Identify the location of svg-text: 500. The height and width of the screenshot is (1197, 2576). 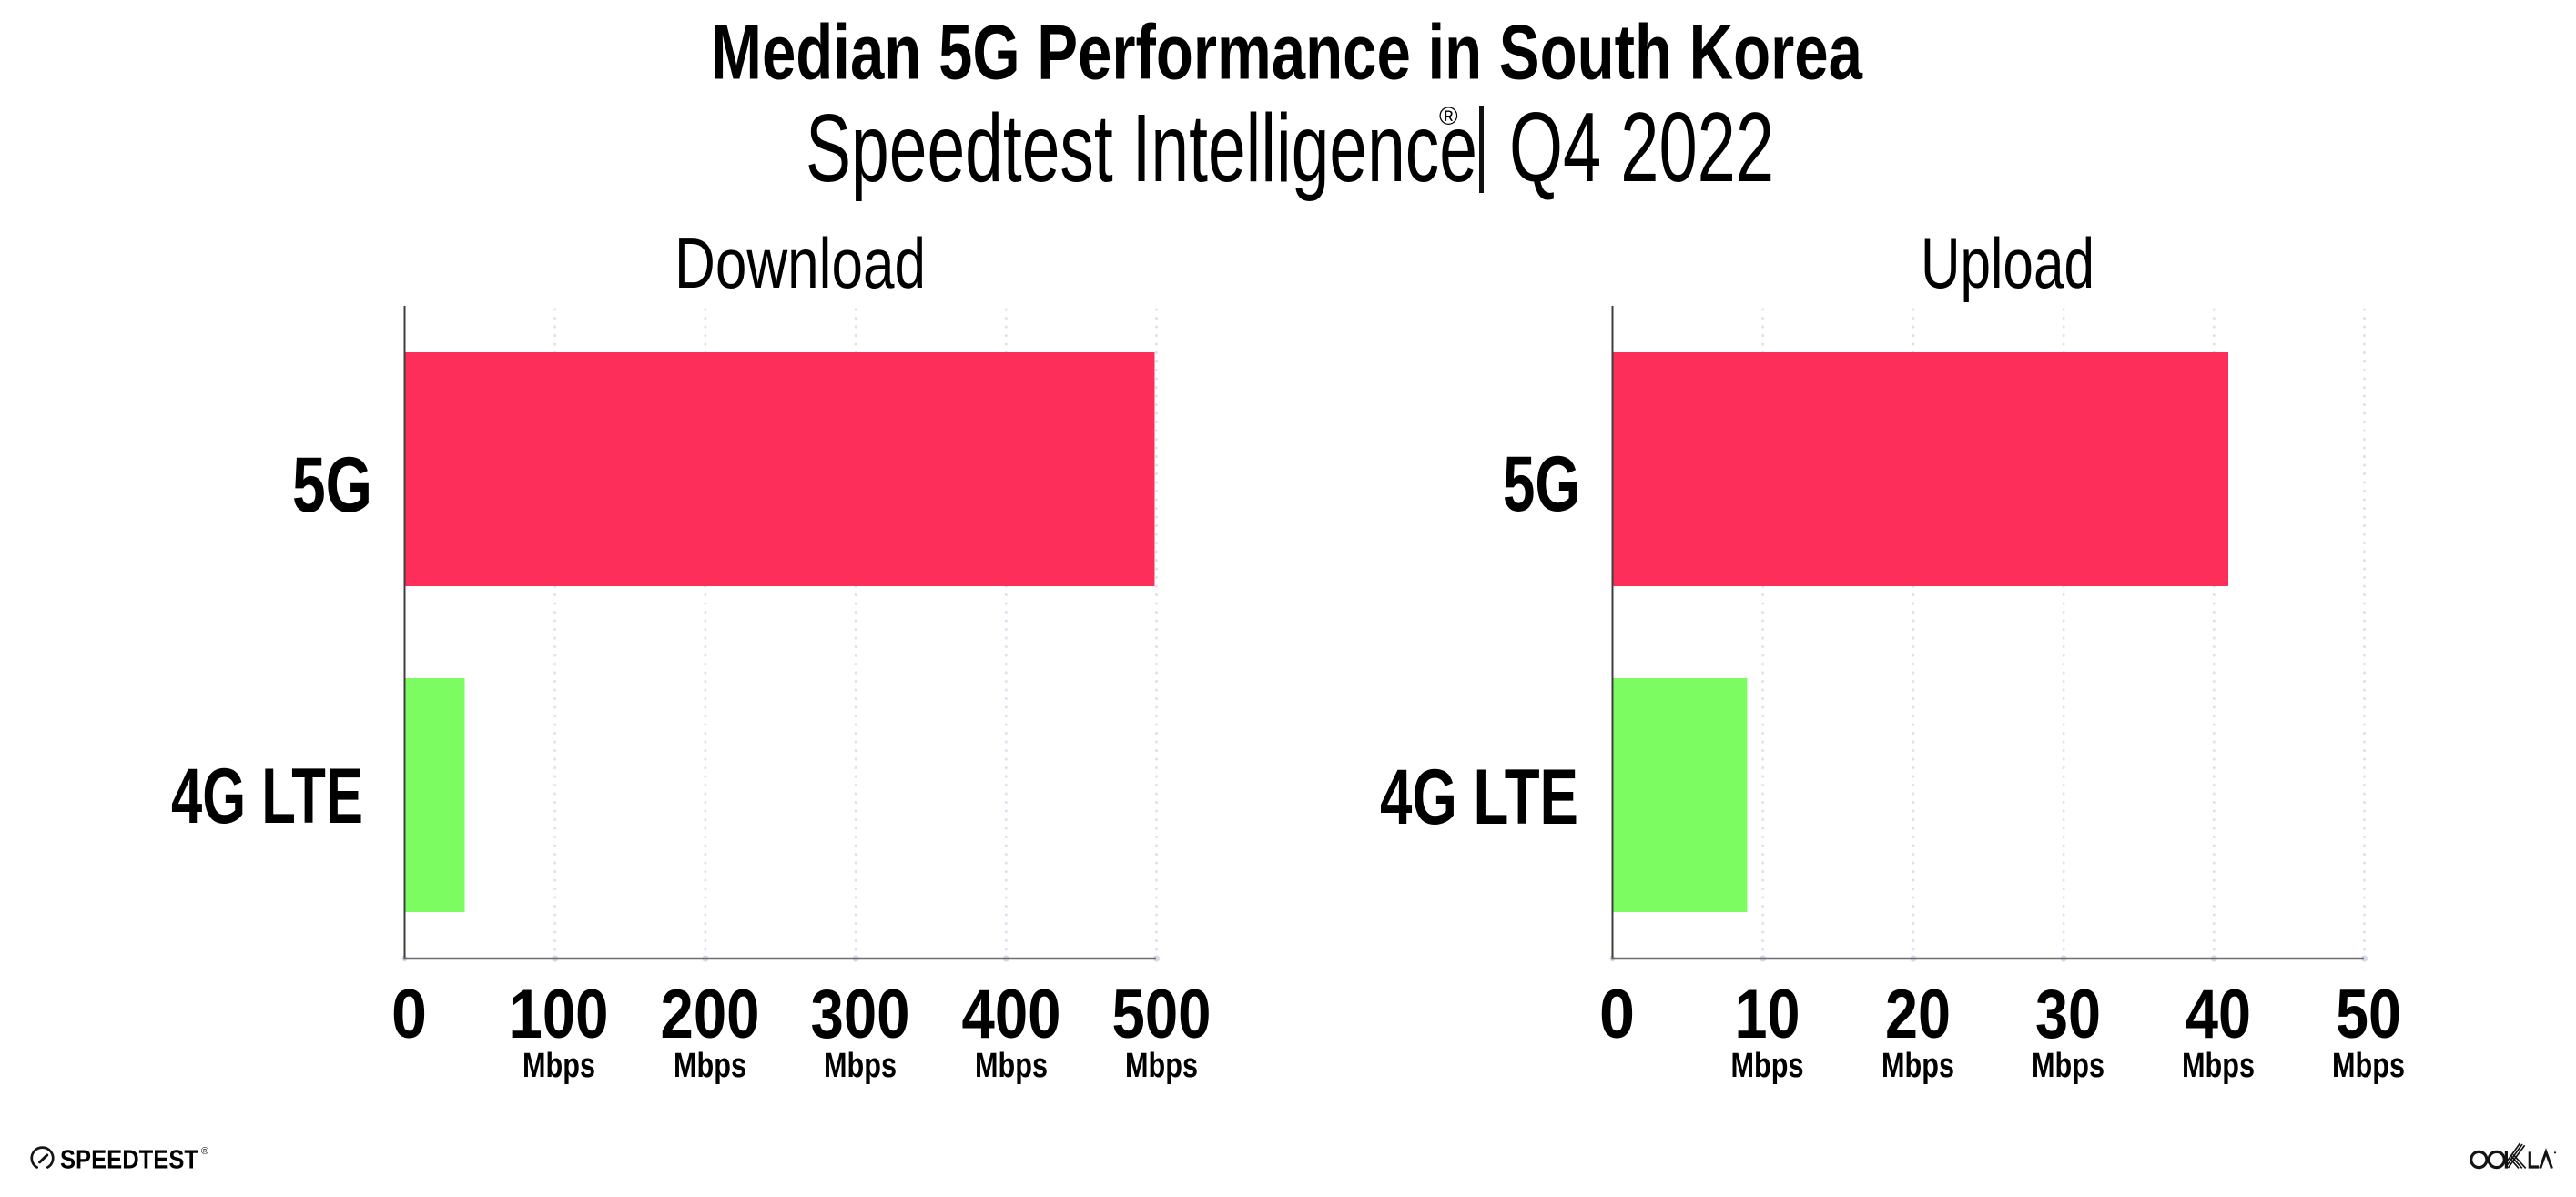
(1162, 1015).